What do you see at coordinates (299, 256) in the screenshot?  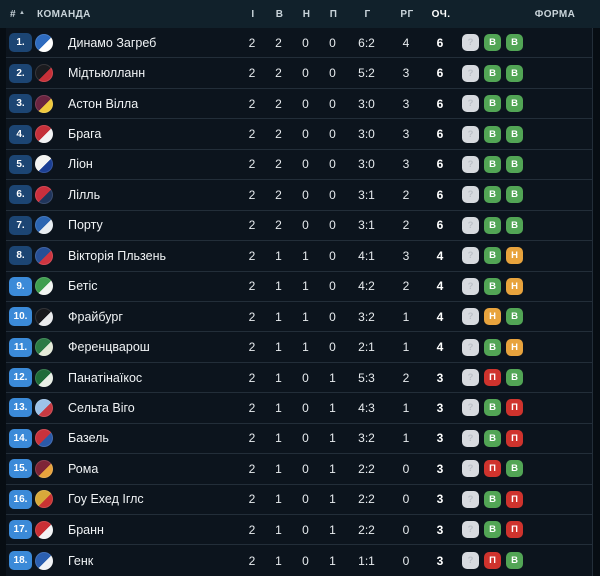 I see `table-row: 8. Вікторія Пльзень 2 1 1 0 4:1 3 4 ? В Н` at bounding box center [299, 256].